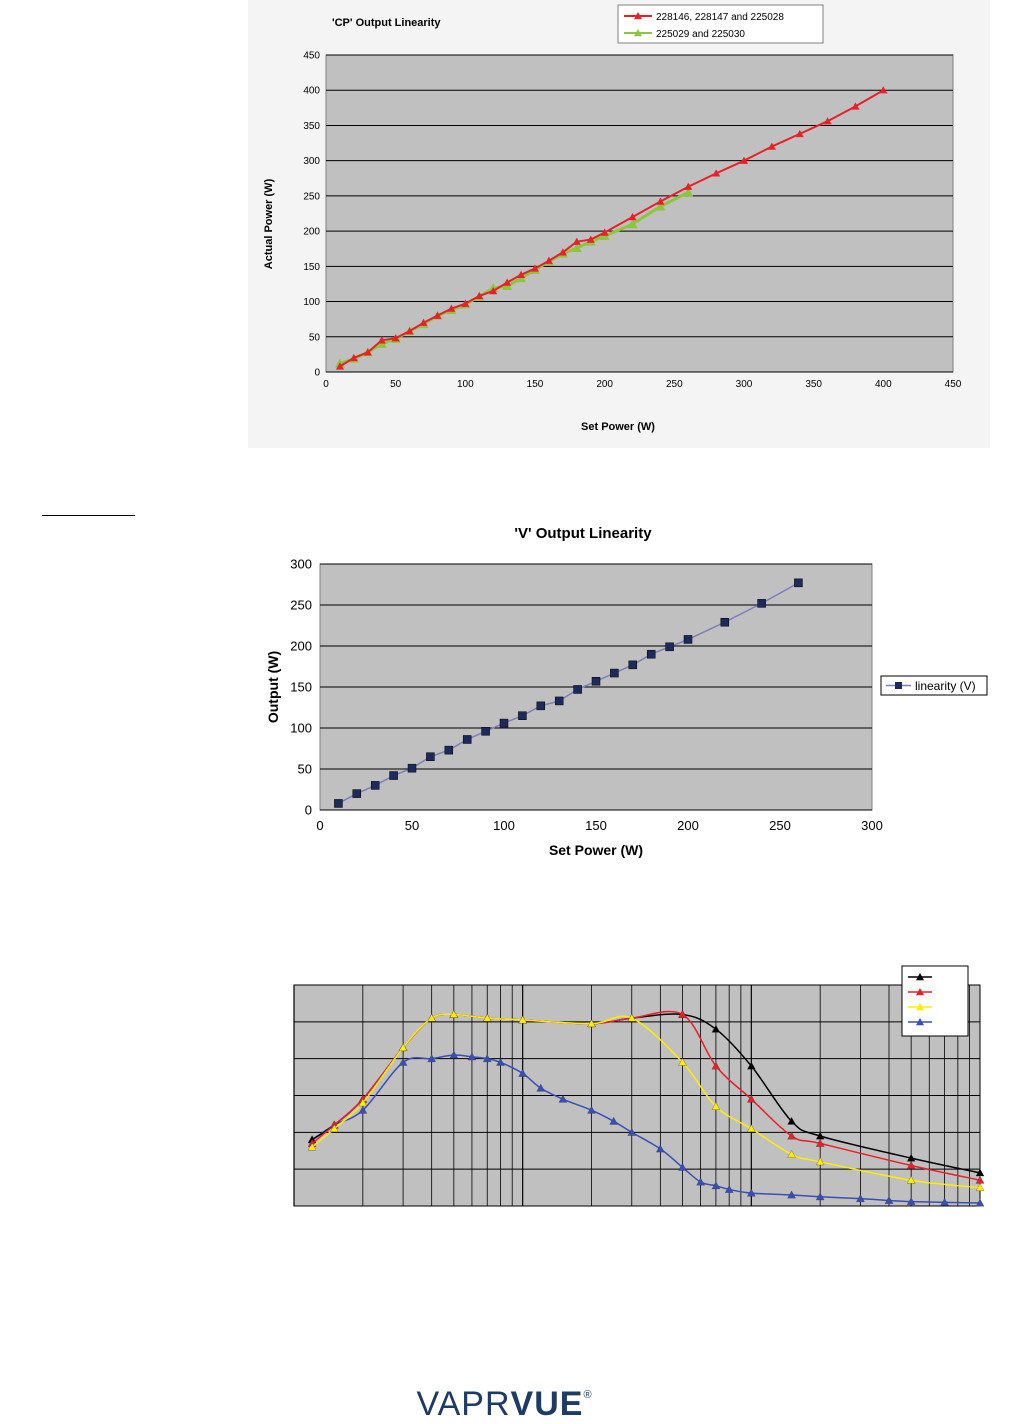 The height and width of the screenshot is (1424, 1009). Describe the element at coordinates (945, 686) in the screenshot. I see `legend-entry-label: linearity (V)` at that location.